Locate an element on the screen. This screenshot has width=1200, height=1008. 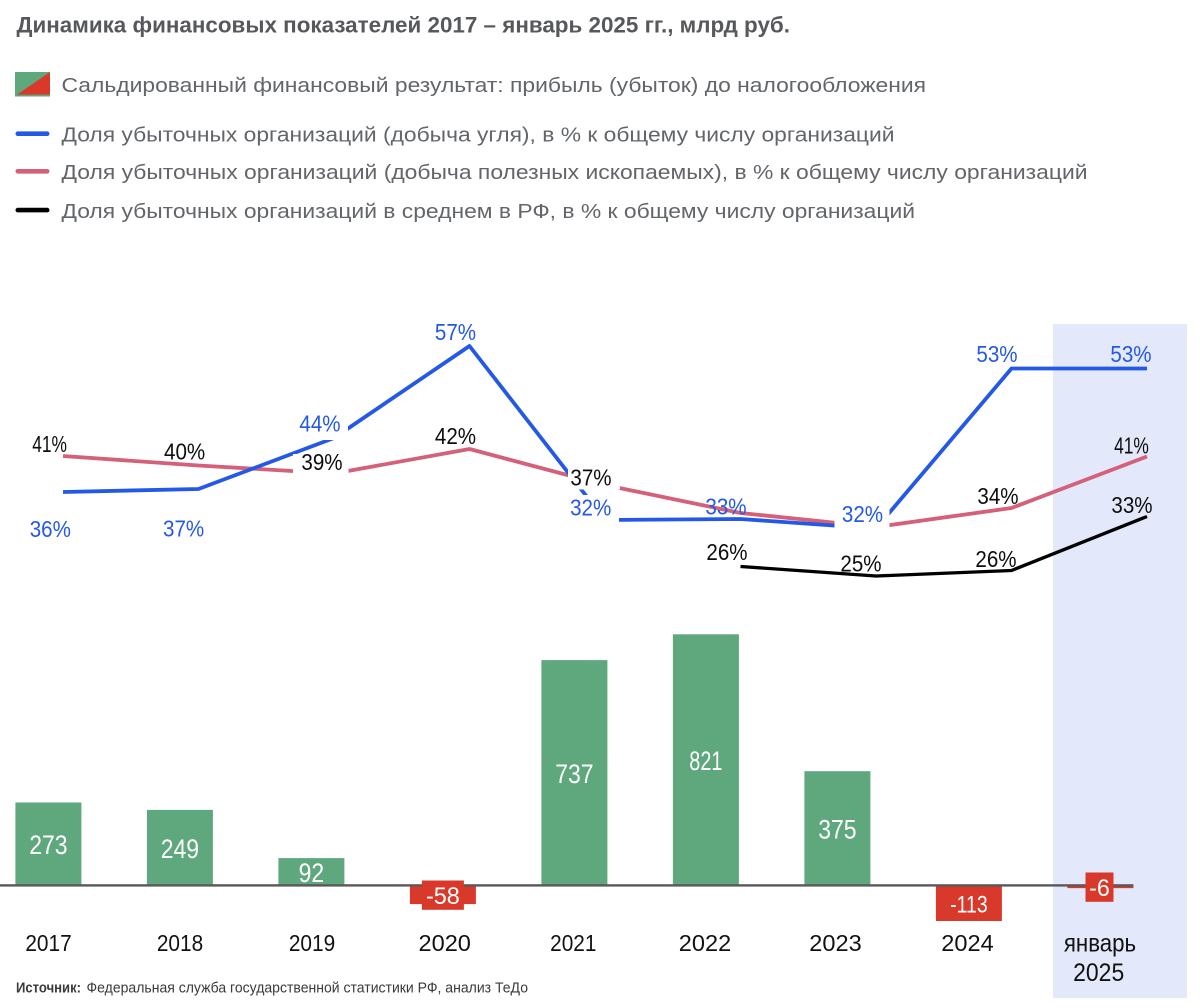
svg-text: 36% is located at coordinates (50, 529).